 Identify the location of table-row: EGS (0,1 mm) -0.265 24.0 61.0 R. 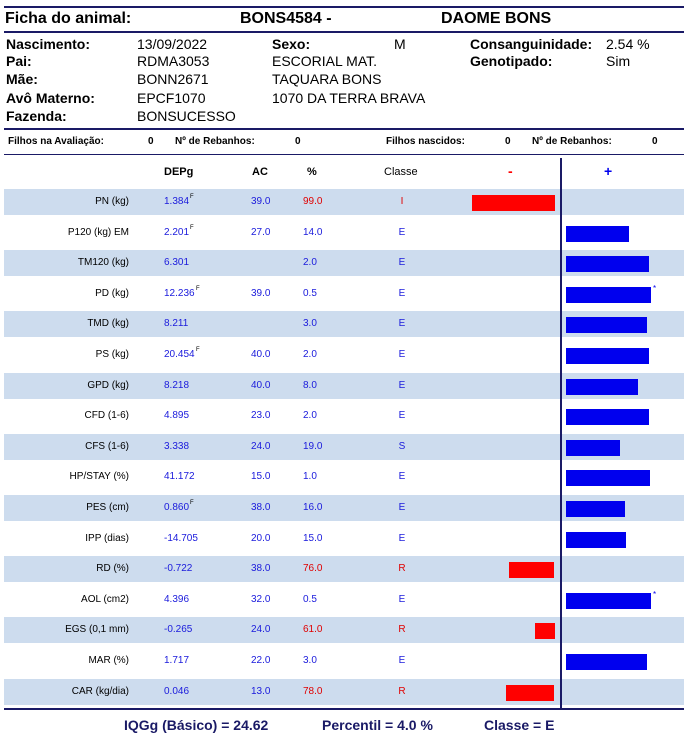
(344, 630).